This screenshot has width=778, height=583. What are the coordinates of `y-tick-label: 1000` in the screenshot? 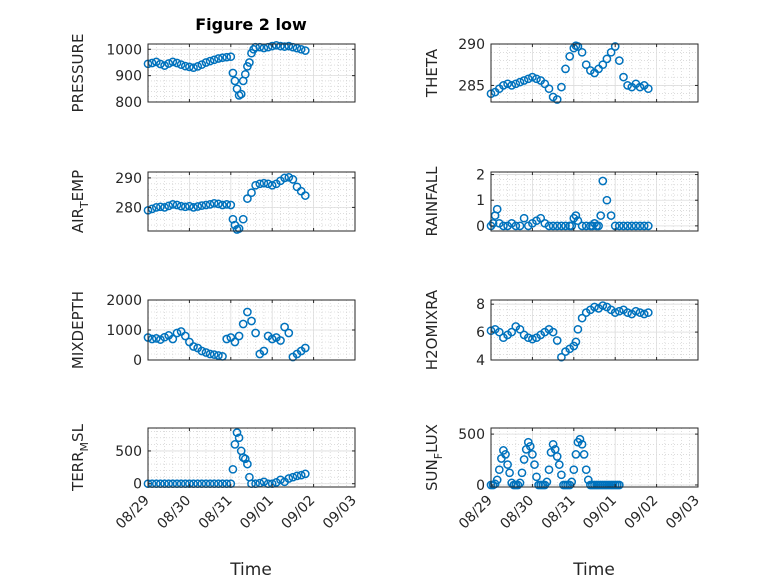 It's located at (124, 331).